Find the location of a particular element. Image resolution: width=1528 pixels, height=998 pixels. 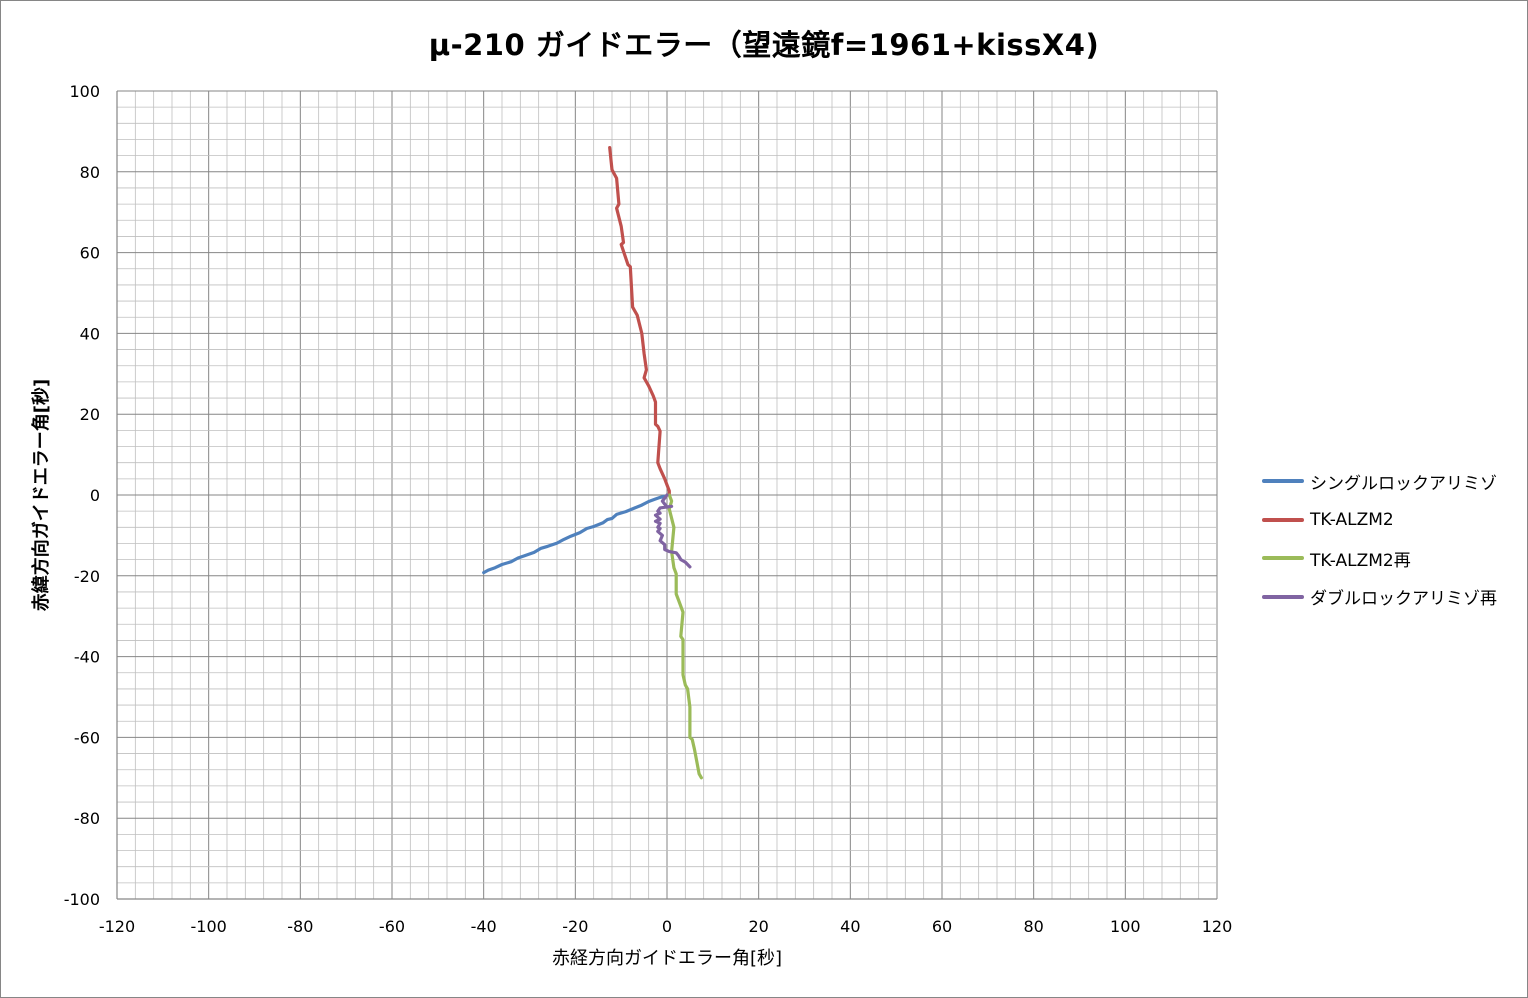

legend-label: ダブルロックアリミゾ再 is located at coordinates (1403, 599).